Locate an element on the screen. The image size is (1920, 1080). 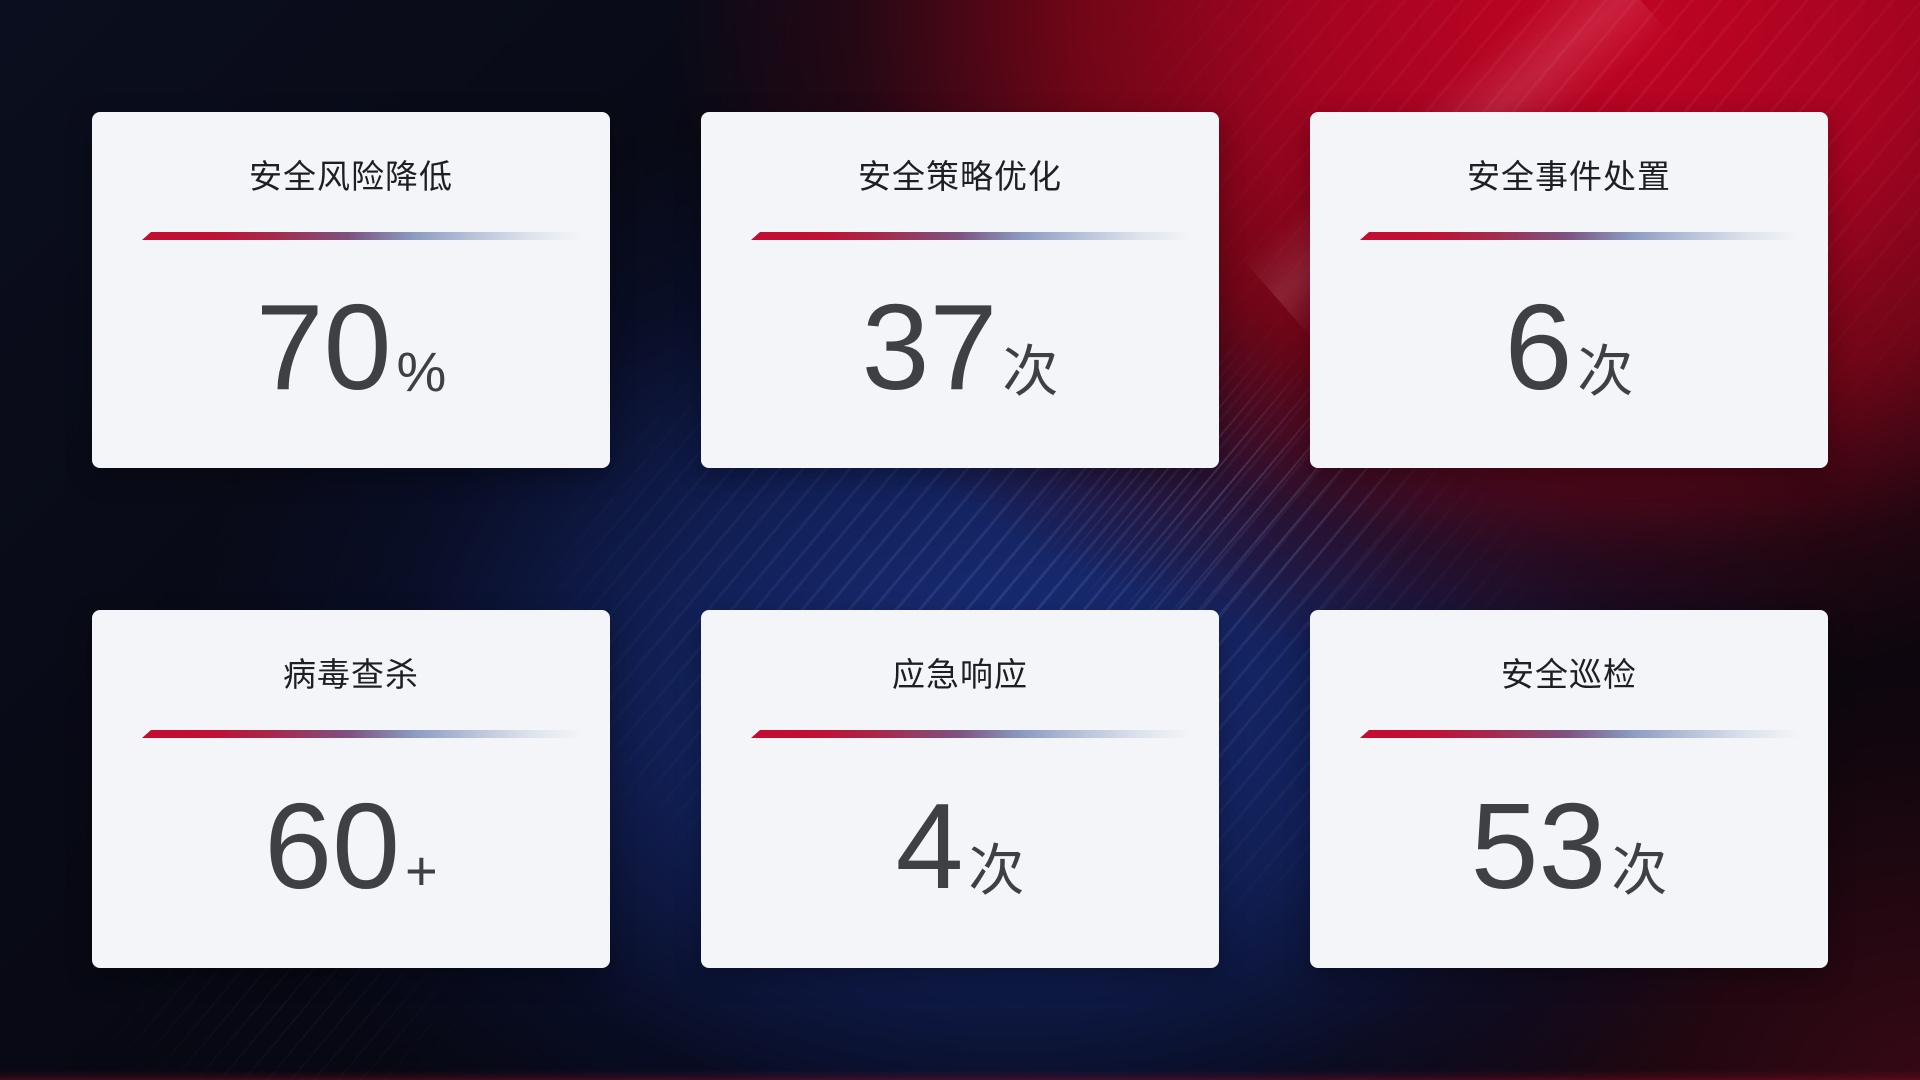
card-value-row: 4 次 is located at coordinates (960, 853).